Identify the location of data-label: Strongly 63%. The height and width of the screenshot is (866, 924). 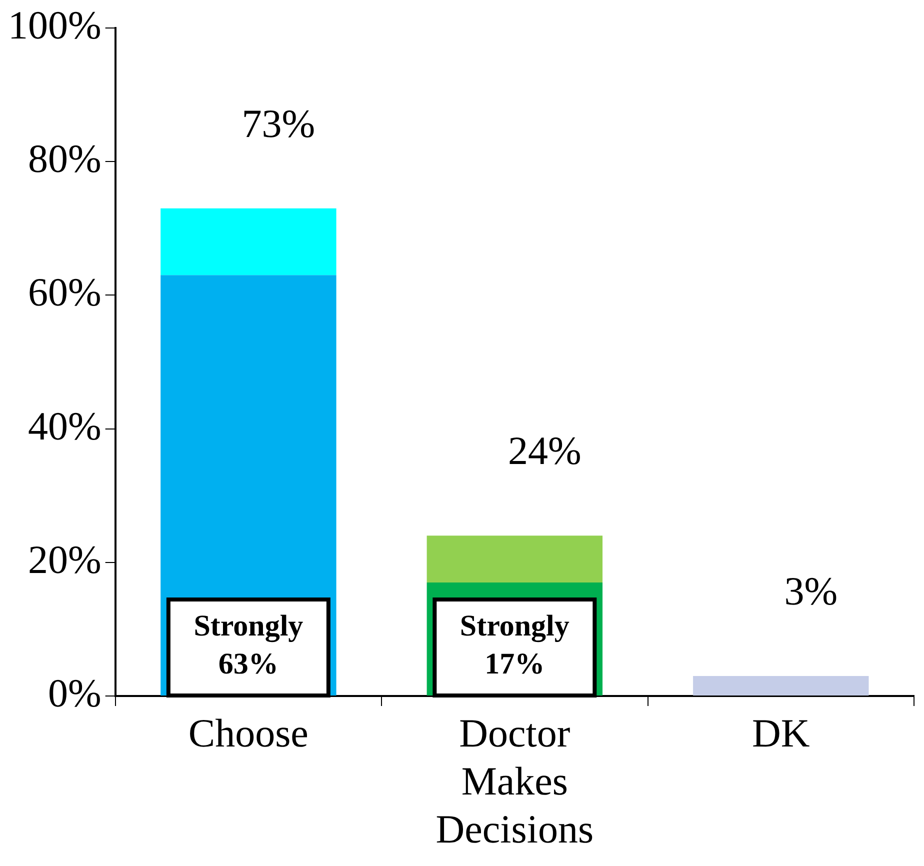
(249, 644).